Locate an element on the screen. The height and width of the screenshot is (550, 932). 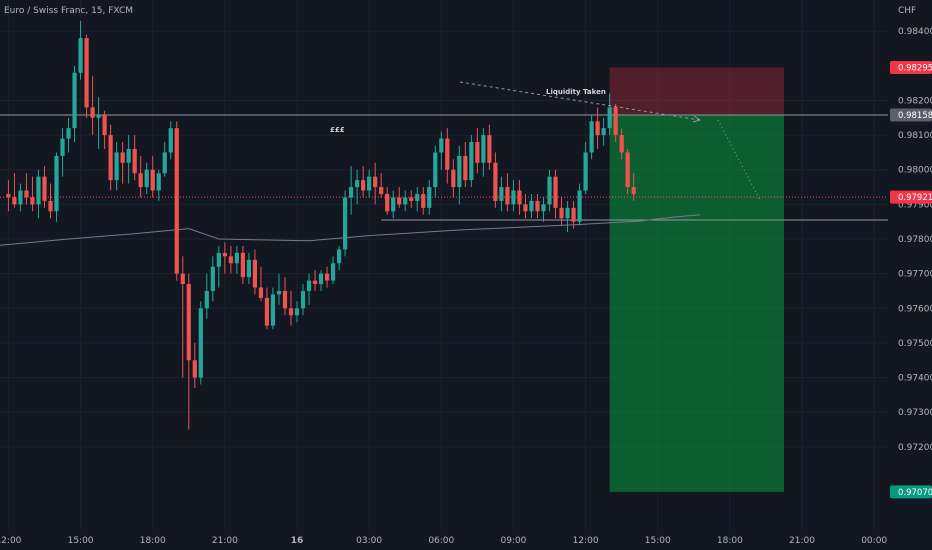
price-axis-bg is located at coordinates (910, 275).